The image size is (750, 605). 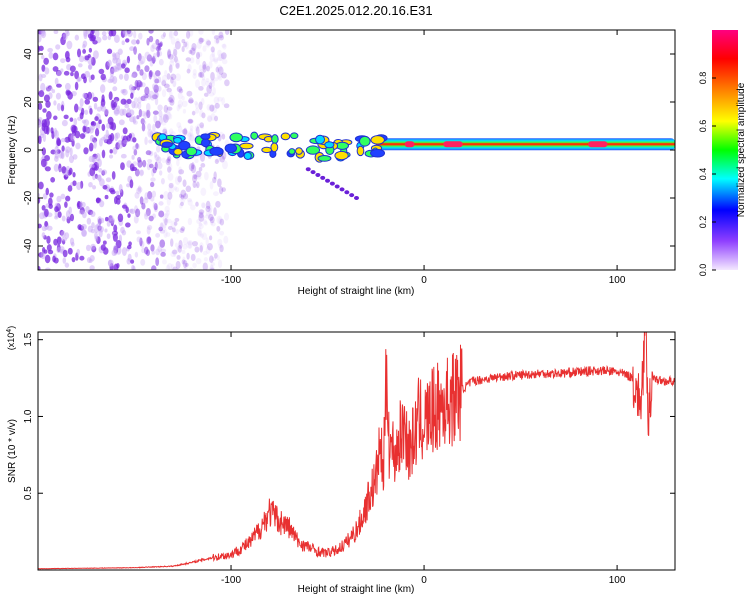 I want to click on y-tick-label: 1.5, so click(x=28, y=339).